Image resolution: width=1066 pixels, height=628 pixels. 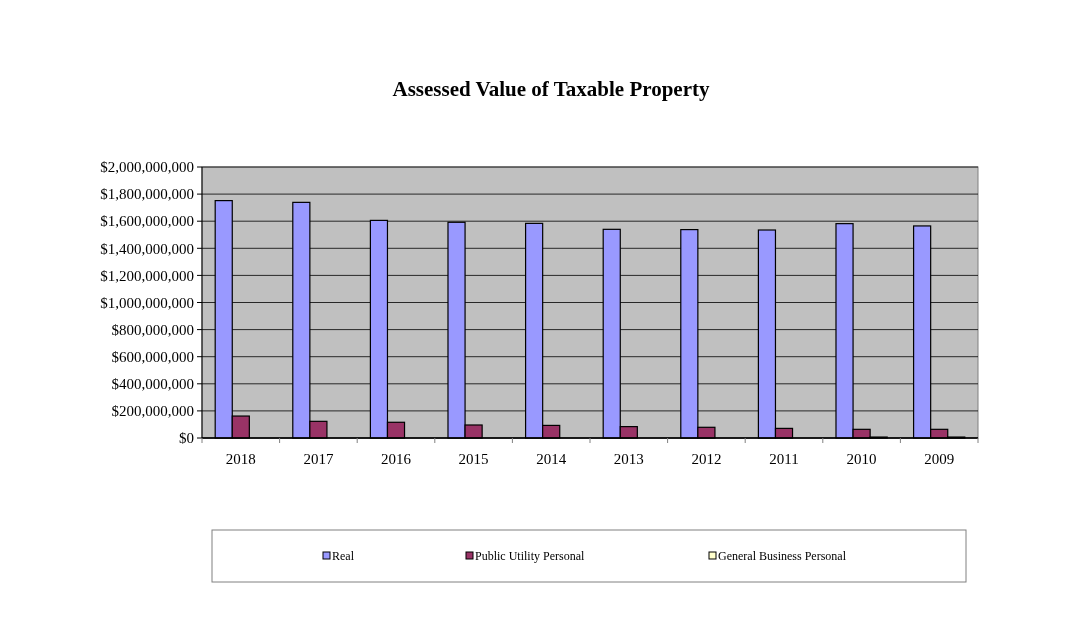 What do you see at coordinates (530, 556) in the screenshot?
I see `legend-label: Public Utility Personal` at bounding box center [530, 556].